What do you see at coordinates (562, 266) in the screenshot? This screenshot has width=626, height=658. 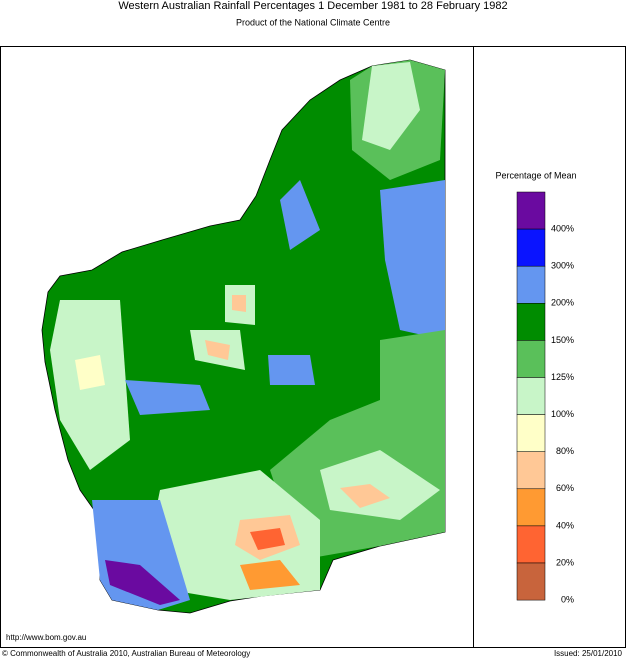 I see `legend-label: 300%` at bounding box center [562, 266].